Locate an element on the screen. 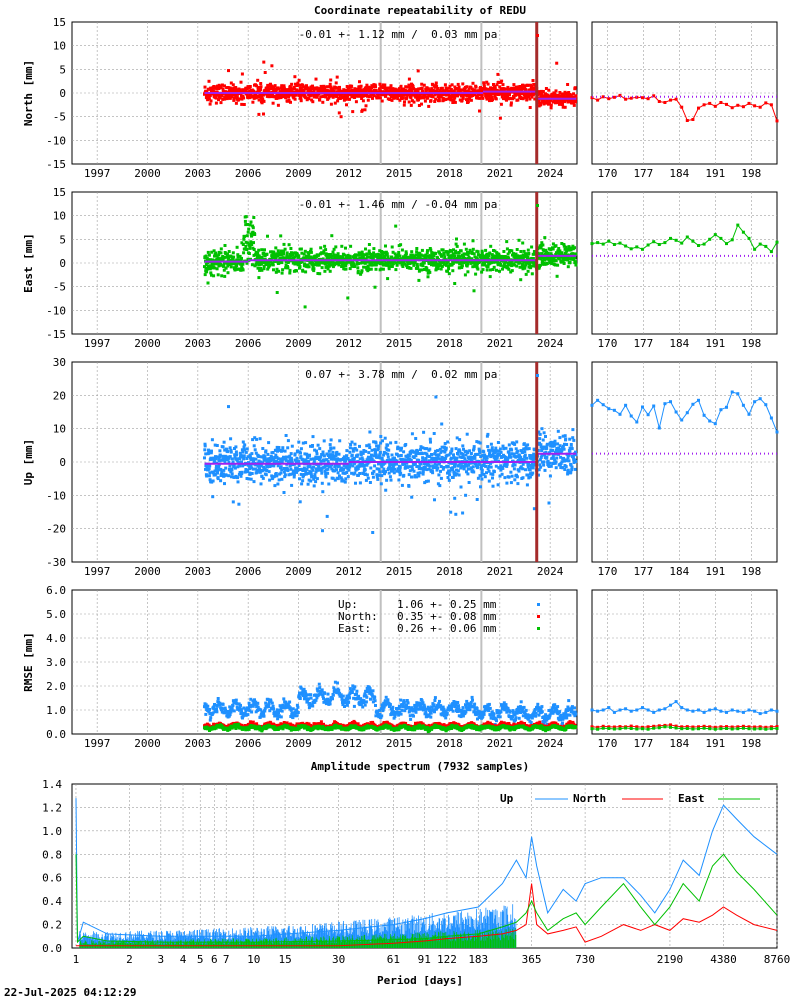 The image size is (800, 1004). recent-xtick-label: 184 is located at coordinates (679, 173).